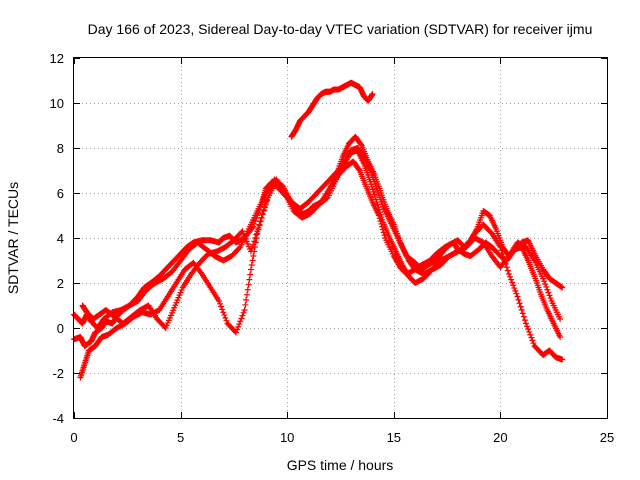 The width and height of the screenshot is (640, 480). What do you see at coordinates (60, 193) in the screenshot?
I see `y-tick-label: 6` at bounding box center [60, 193].